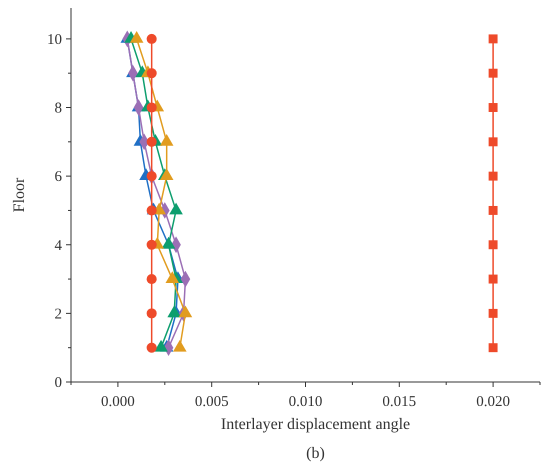 The width and height of the screenshot is (541, 462). What do you see at coordinates (58, 246) in the screenshot?
I see `y-tick-label: 4` at bounding box center [58, 246].